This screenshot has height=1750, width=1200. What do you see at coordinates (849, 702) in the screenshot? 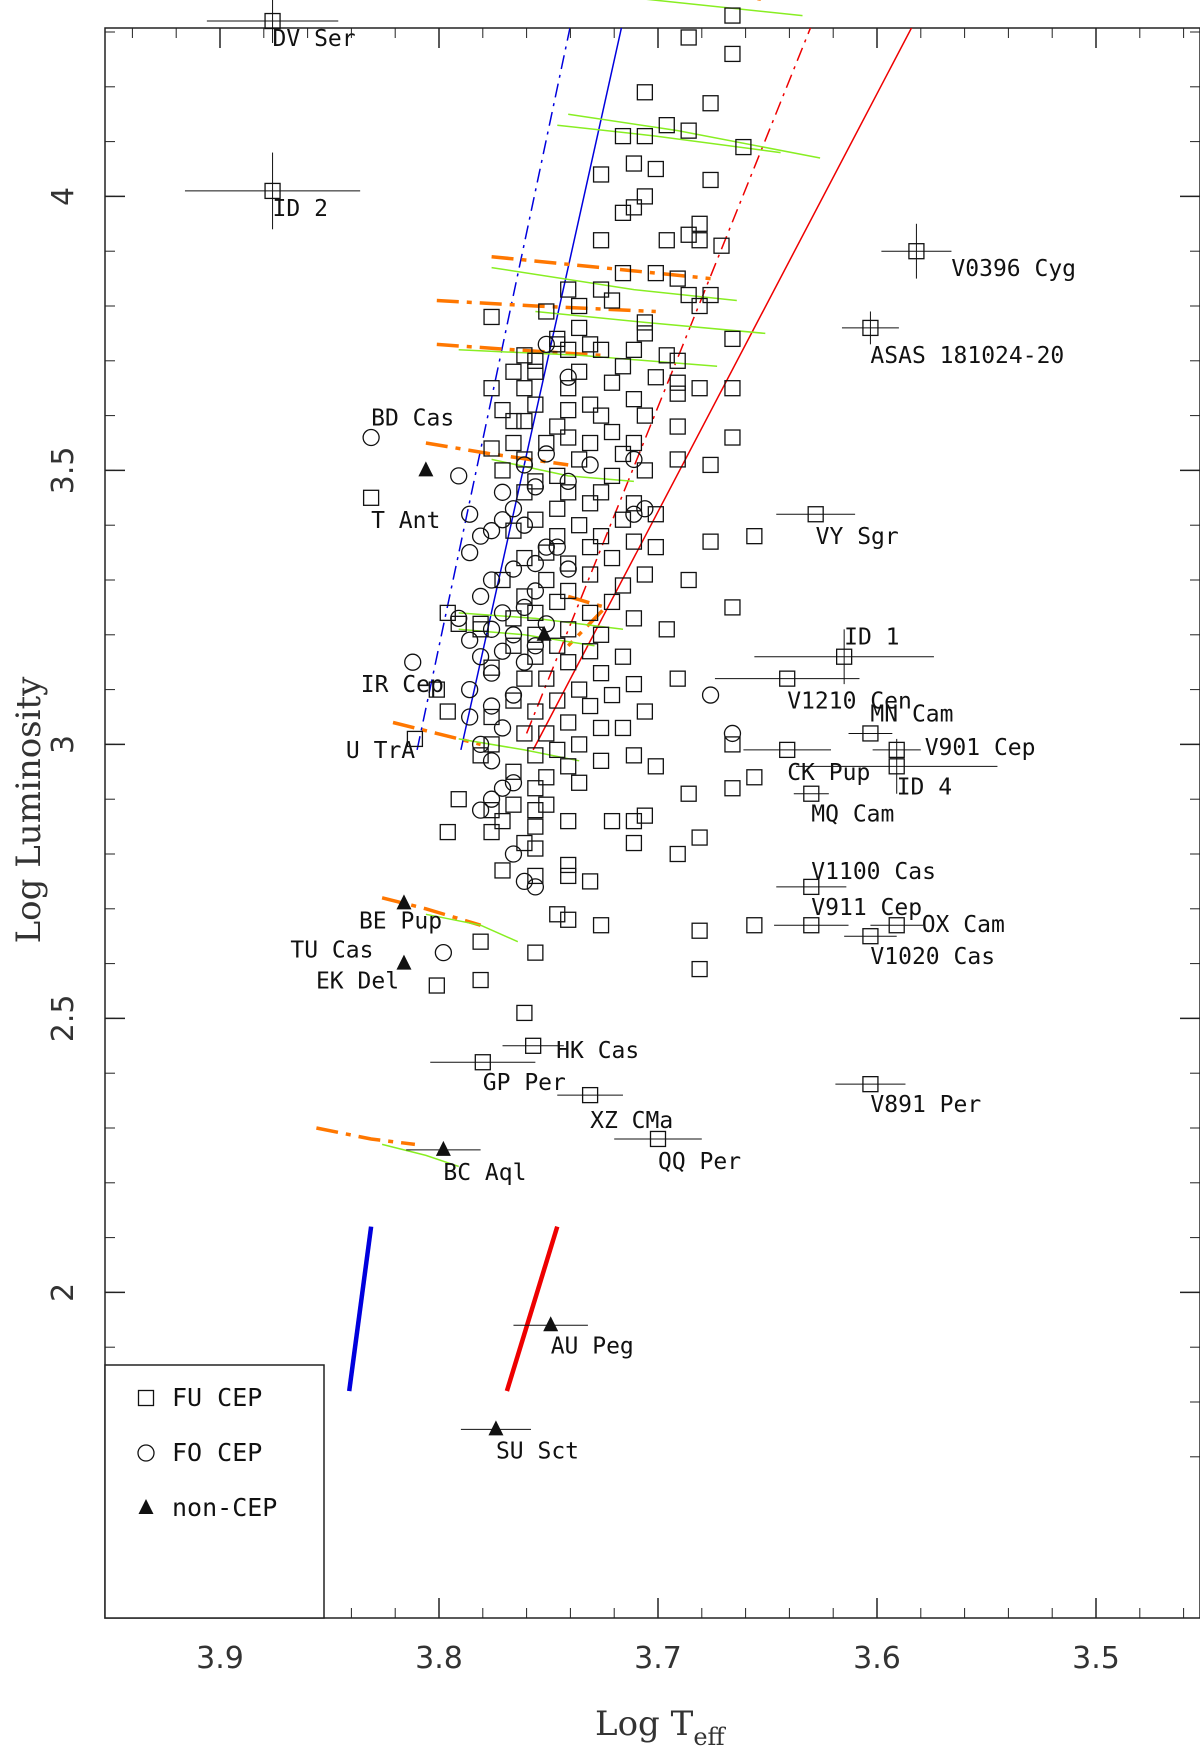
I see `star-label-v1210-cen: V1210 Cen` at bounding box center [849, 702].